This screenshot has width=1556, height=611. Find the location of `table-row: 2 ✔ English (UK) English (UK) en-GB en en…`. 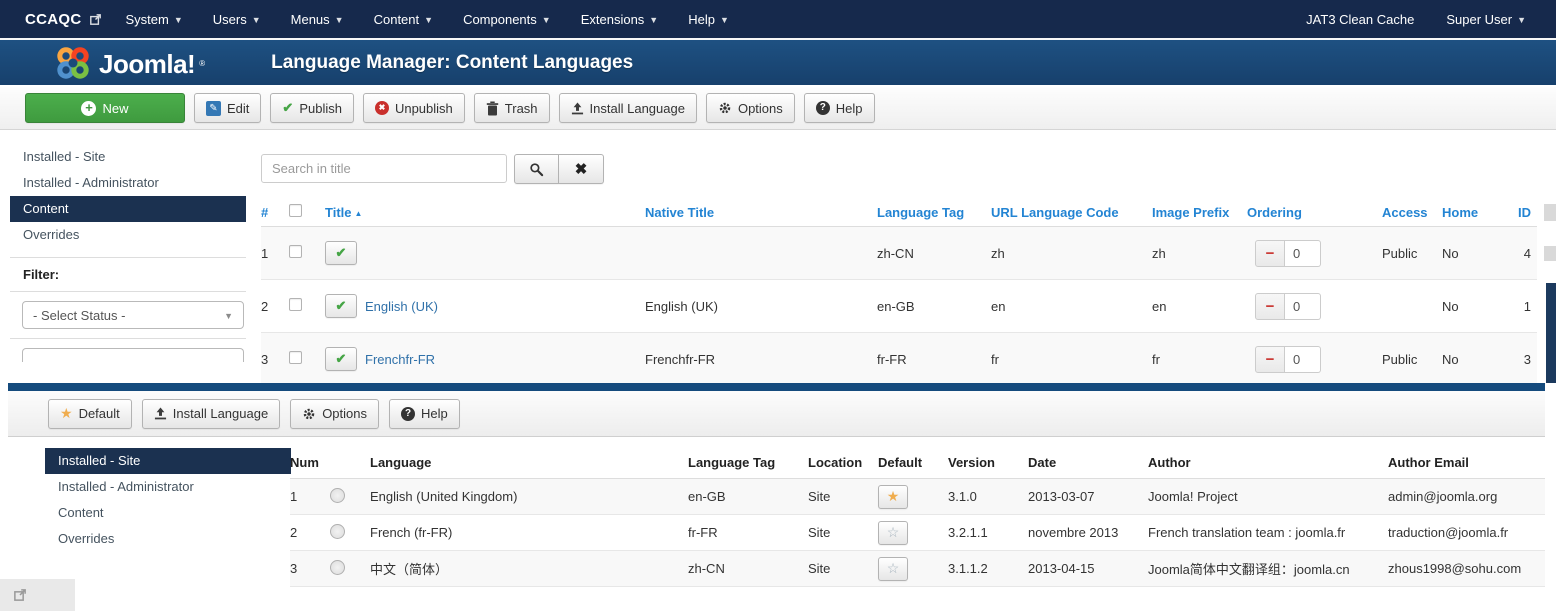

table-row: 2 ✔ English (UK) English (UK) en-GB en en… is located at coordinates (899, 306).